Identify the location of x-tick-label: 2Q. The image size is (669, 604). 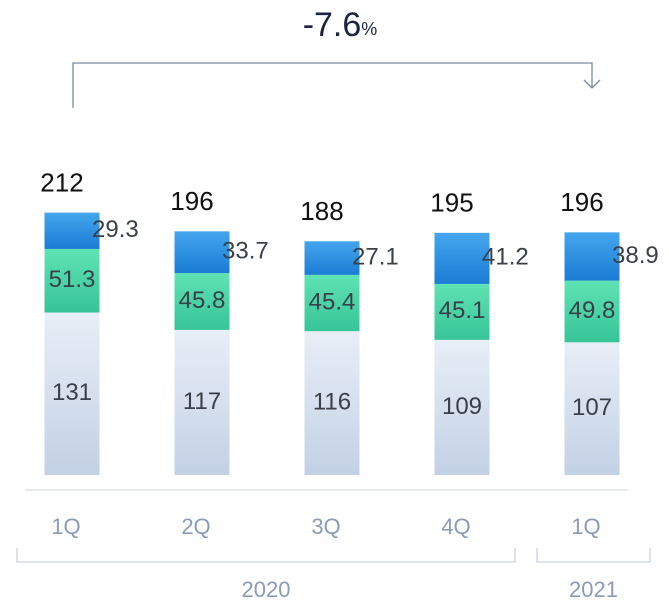
(195, 526).